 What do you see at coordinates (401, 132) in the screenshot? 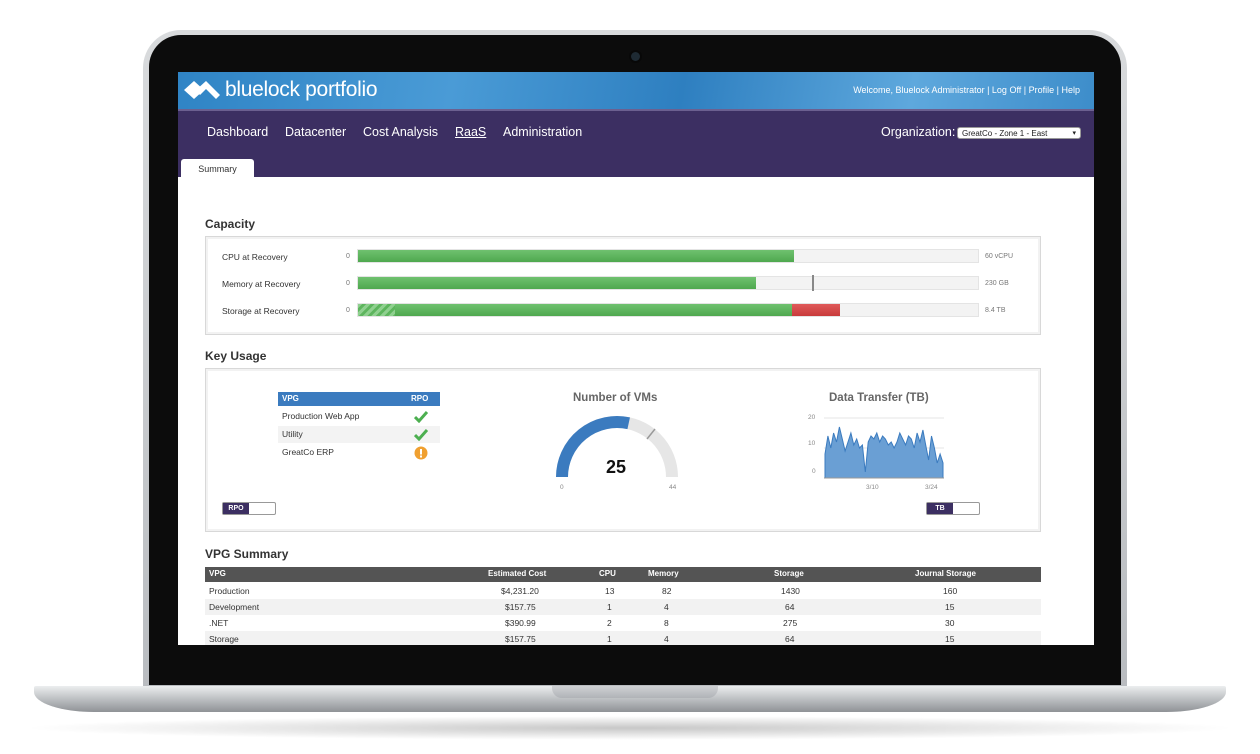
I see `nav-cost-analysis: Cost Analysis` at bounding box center [401, 132].